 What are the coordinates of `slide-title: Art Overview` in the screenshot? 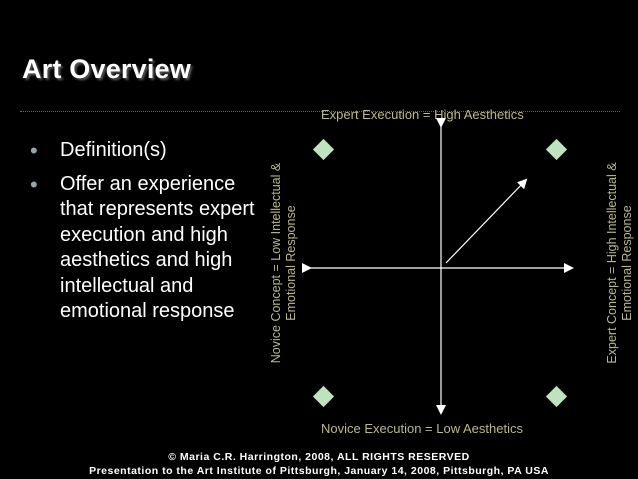 It's located at (106, 69).